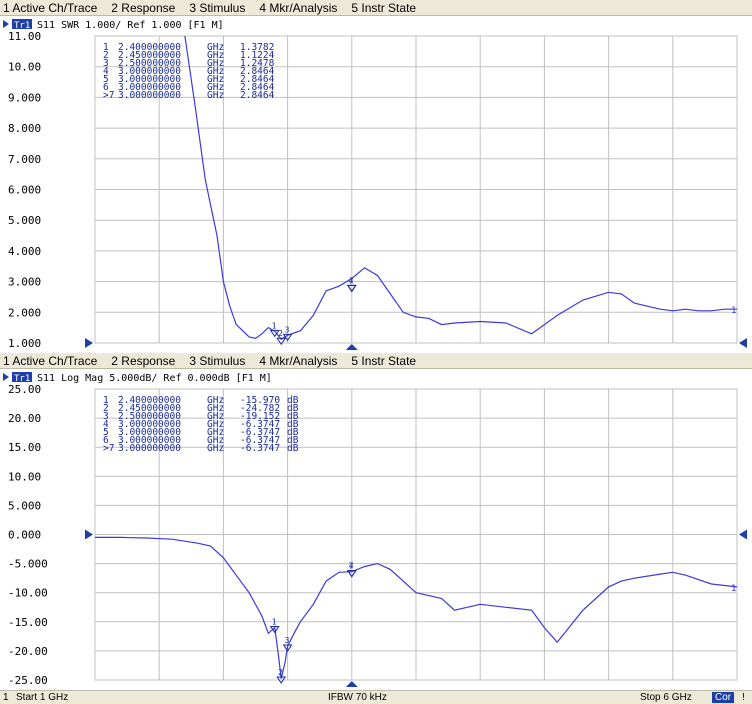 Image resolution: width=752 pixels, height=704 pixels. Describe the element at coordinates (28, 564) in the screenshot. I see `y-tick-label: -5.000` at that location.